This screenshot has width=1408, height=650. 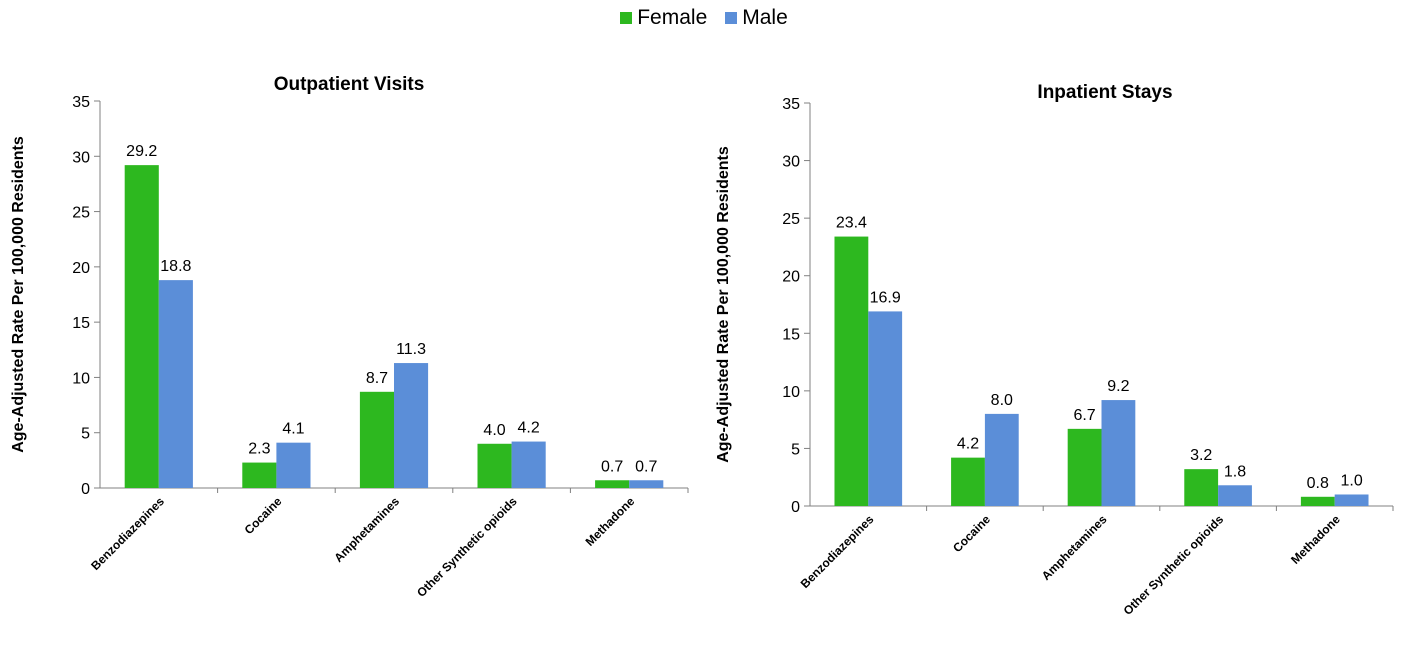 I want to click on chart-title: Inpatient Stays, so click(x=1104, y=92).